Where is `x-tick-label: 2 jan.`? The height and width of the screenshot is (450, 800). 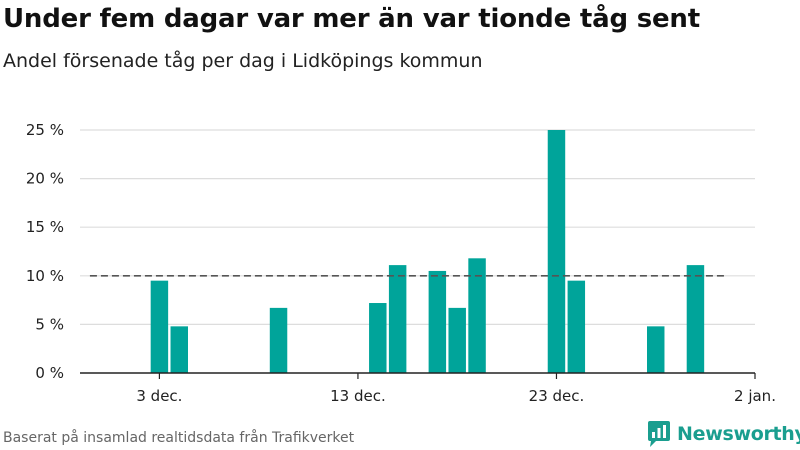 x-tick-label: 2 jan. is located at coordinates (755, 396).